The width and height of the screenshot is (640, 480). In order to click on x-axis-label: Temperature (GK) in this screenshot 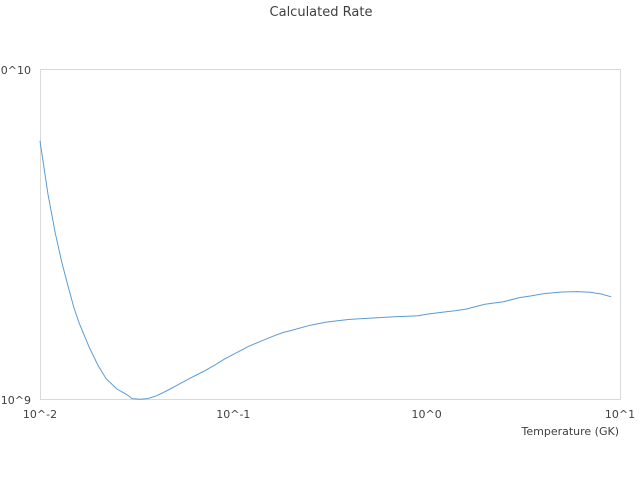, I will do `click(570, 431)`.